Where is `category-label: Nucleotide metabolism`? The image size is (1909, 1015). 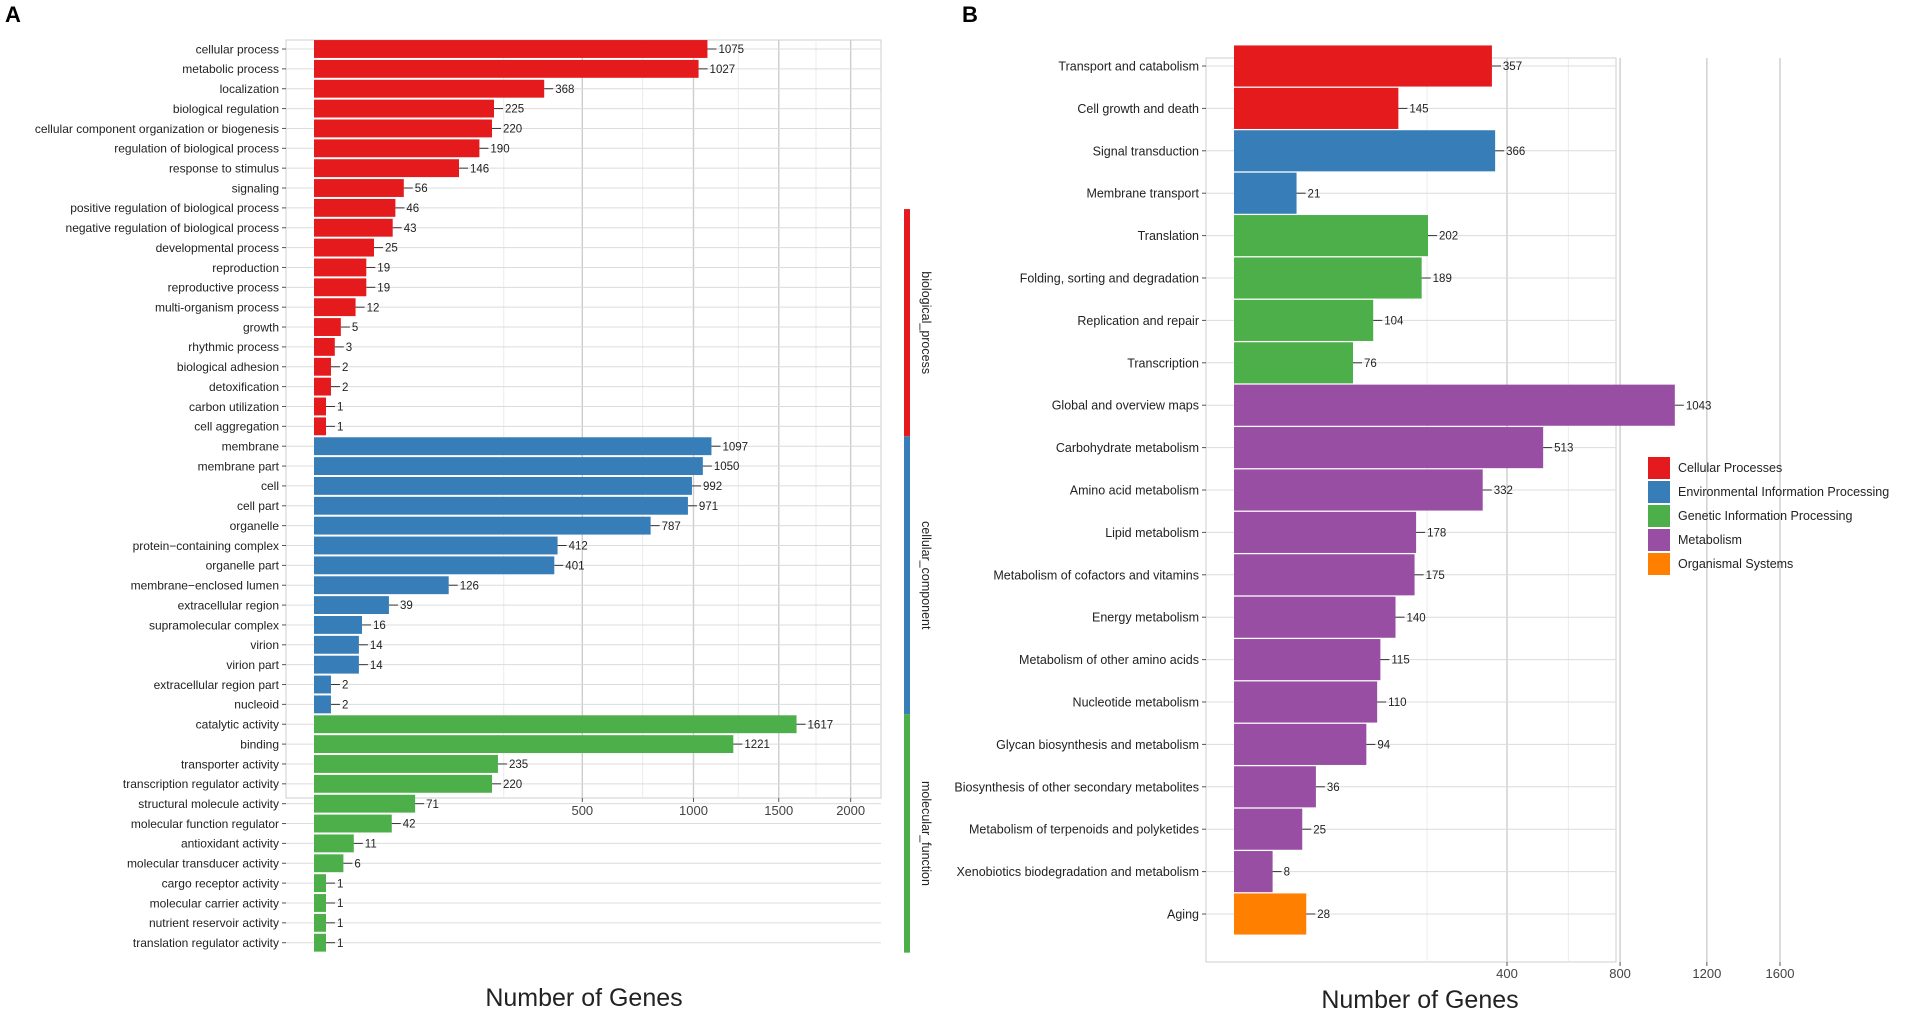 category-label: Nucleotide metabolism is located at coordinates (1136, 703).